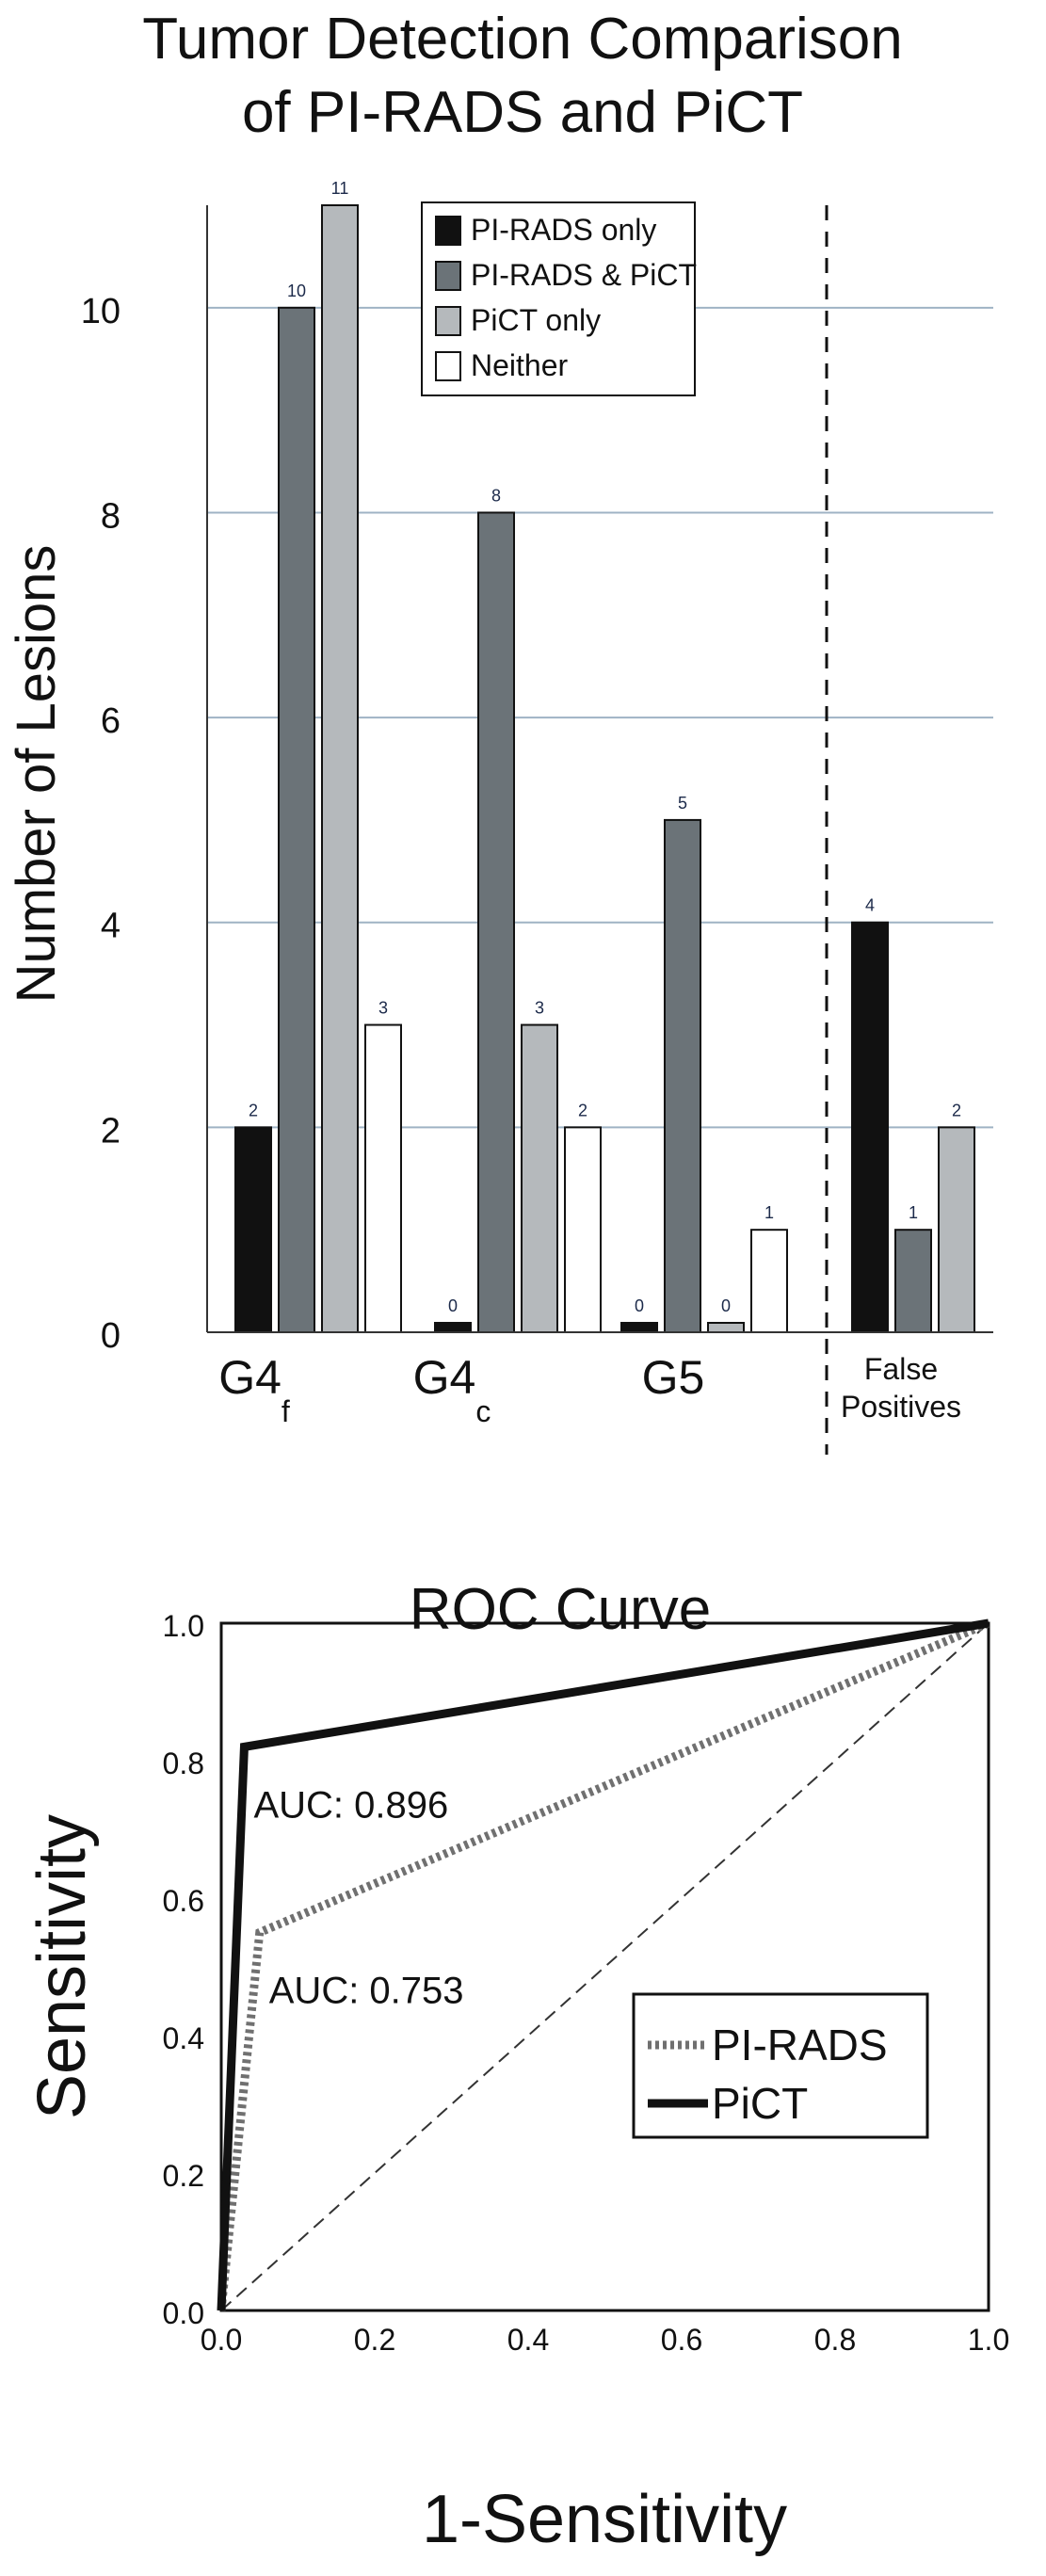  I want to click on legend-label: PI-RADS & PiCT, so click(584, 275).